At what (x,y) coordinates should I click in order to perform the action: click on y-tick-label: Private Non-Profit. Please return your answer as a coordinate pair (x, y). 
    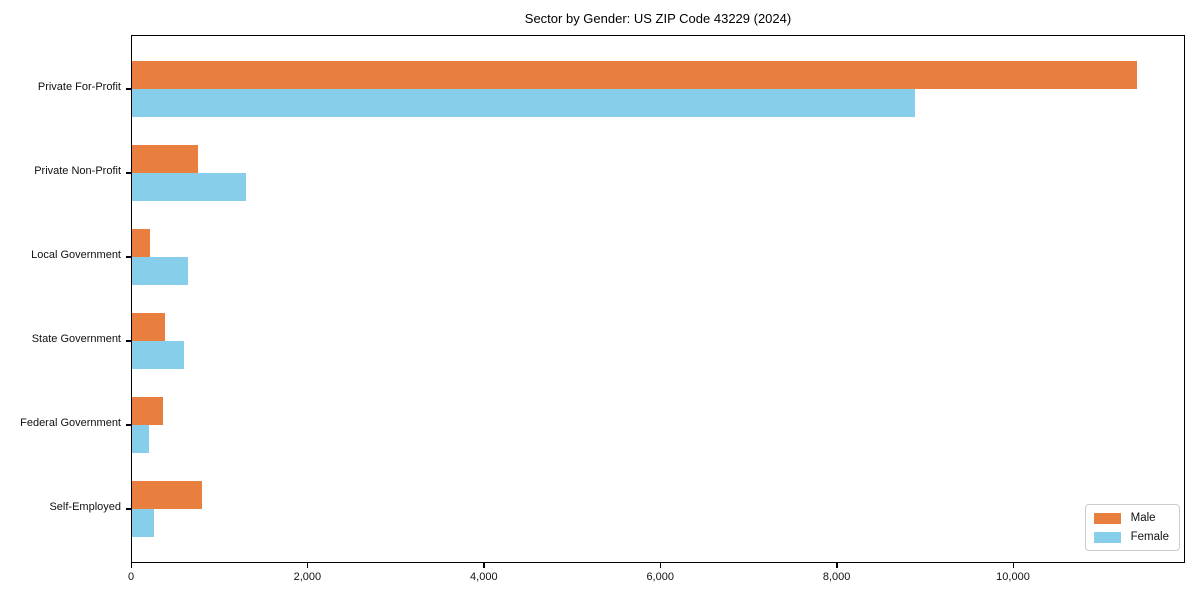
    Looking at the image, I should click on (77, 171).